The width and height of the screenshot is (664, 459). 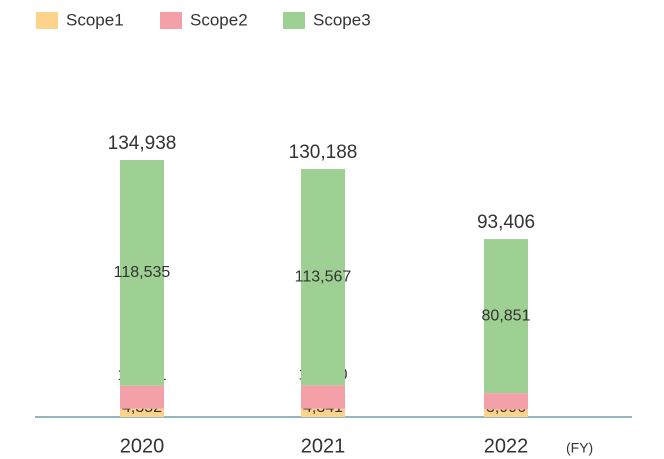 What do you see at coordinates (506, 222) in the screenshot?
I see `total-label: 93,406` at bounding box center [506, 222].